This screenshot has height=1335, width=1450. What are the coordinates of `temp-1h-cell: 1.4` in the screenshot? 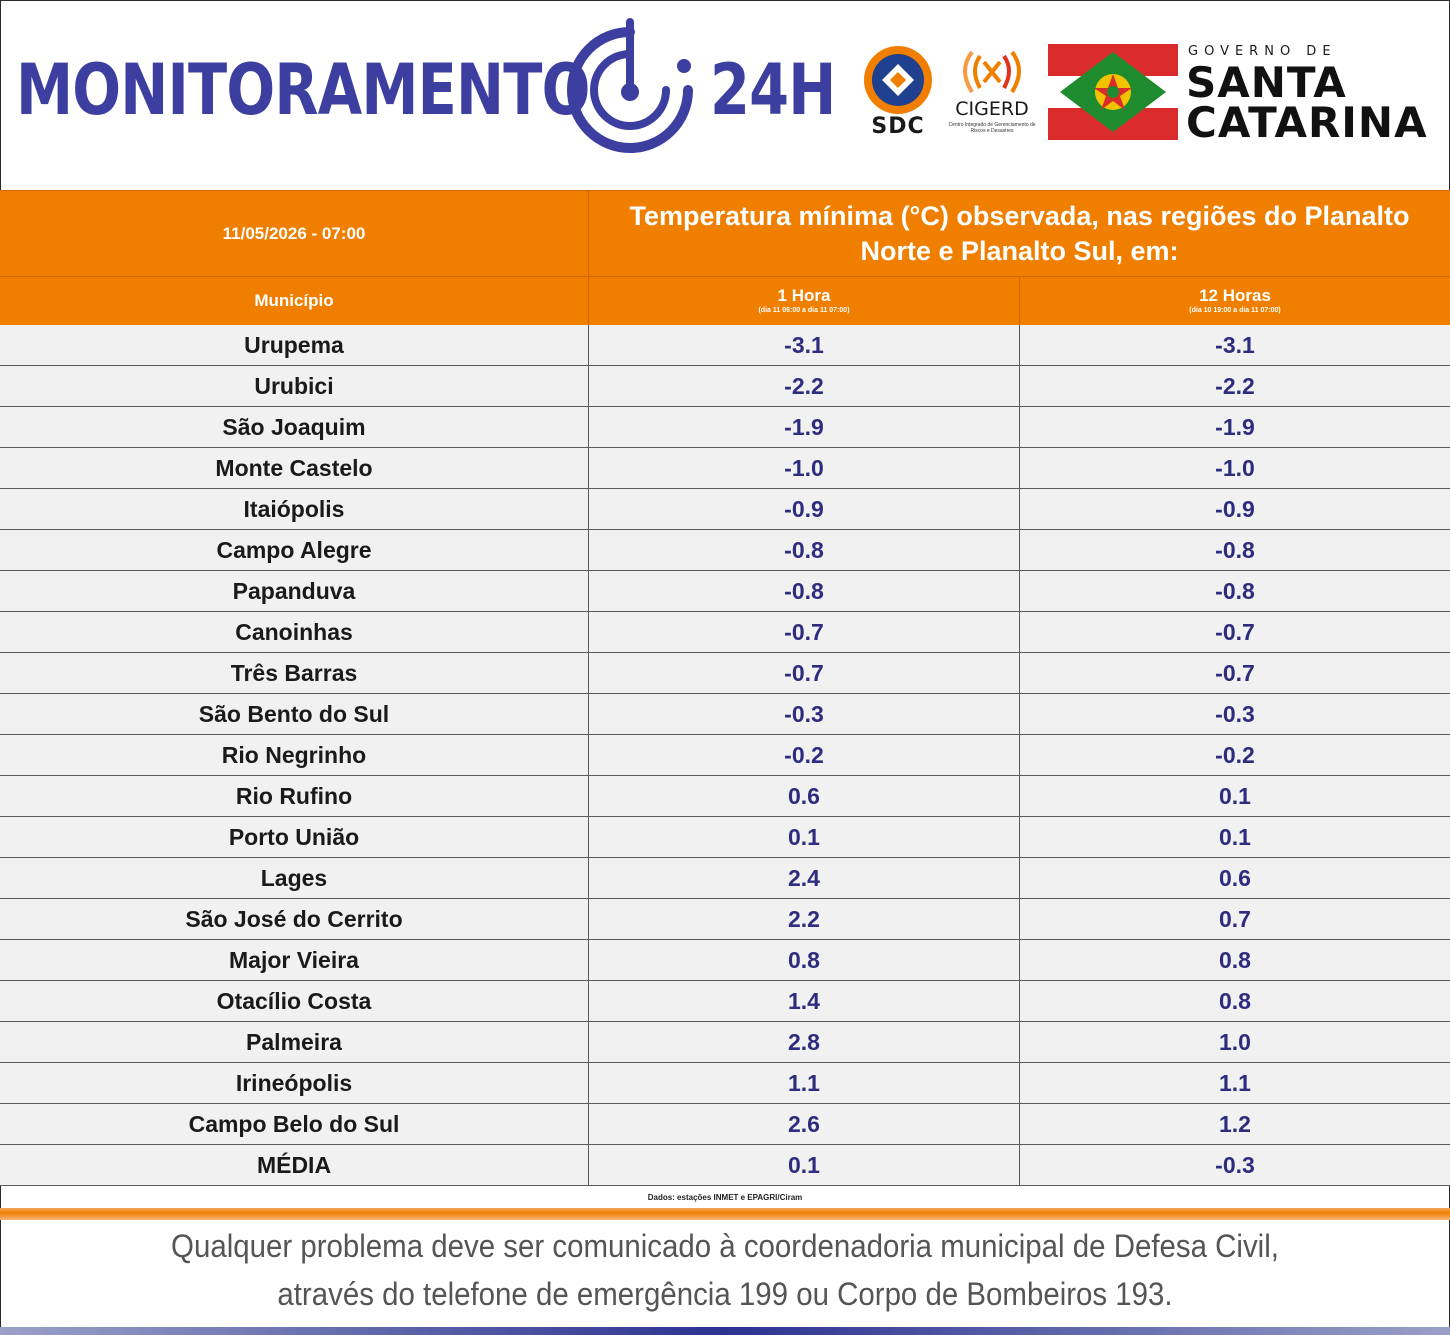 It's located at (804, 1001).